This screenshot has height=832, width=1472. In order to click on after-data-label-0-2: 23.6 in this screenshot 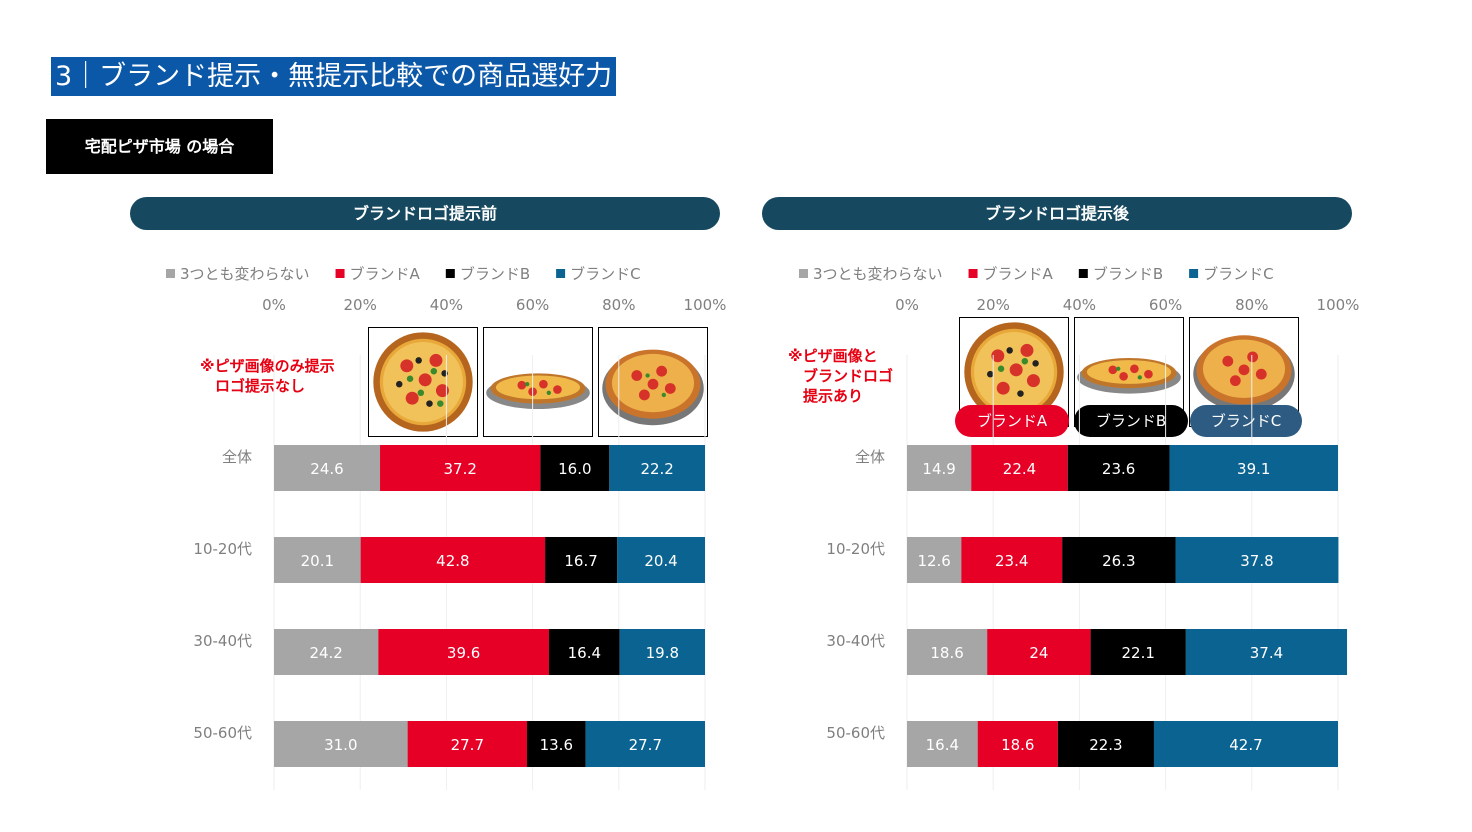, I will do `click(1118, 469)`.